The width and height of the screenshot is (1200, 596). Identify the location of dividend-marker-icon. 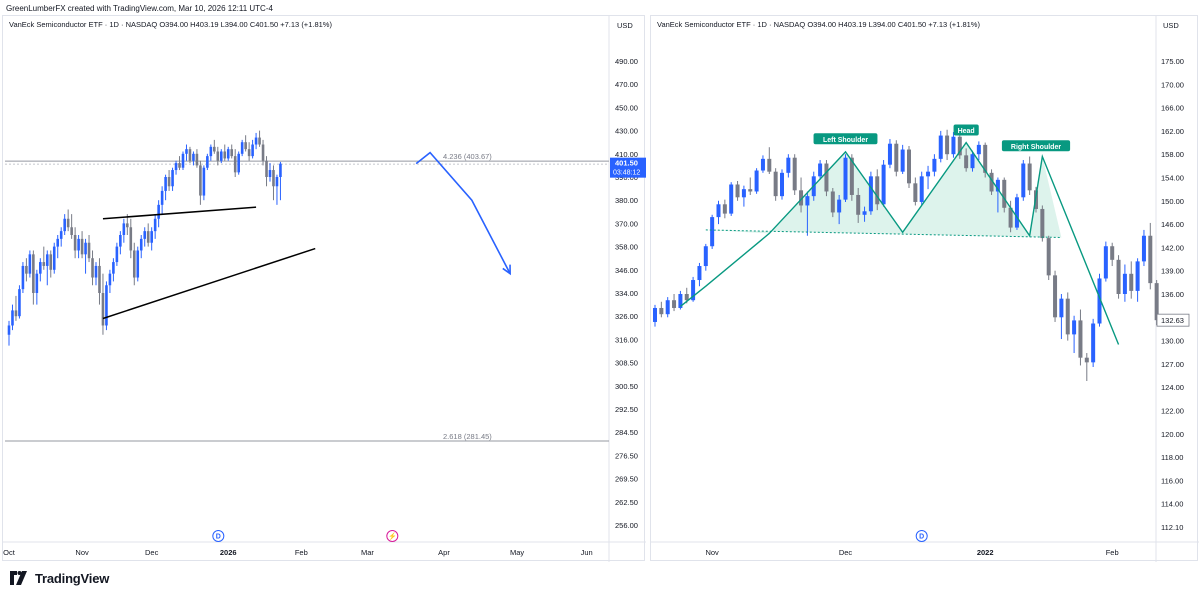
(921, 536).